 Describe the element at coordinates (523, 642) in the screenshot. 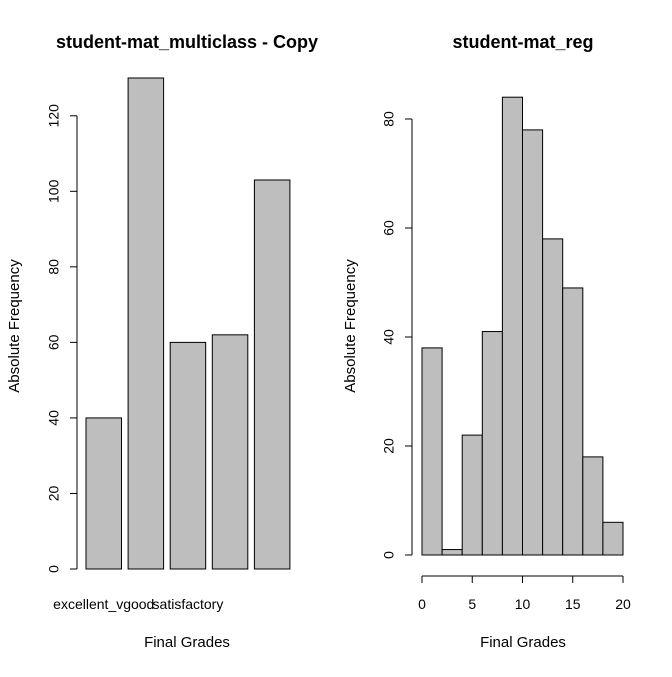

I see `right-x-axis-label: Final Grades` at that location.